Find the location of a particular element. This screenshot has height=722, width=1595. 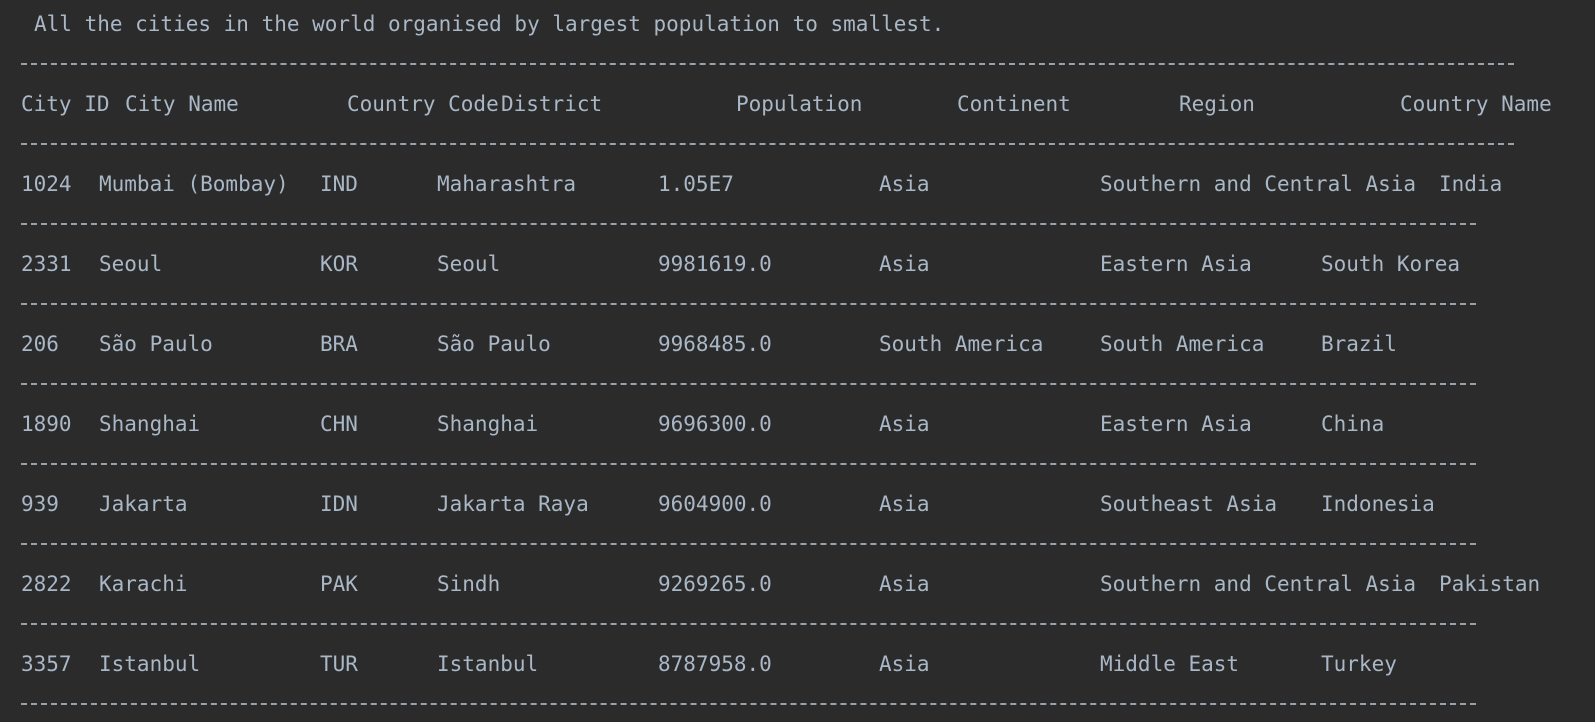

cell-population: 9968485.0 is located at coordinates (715, 344).